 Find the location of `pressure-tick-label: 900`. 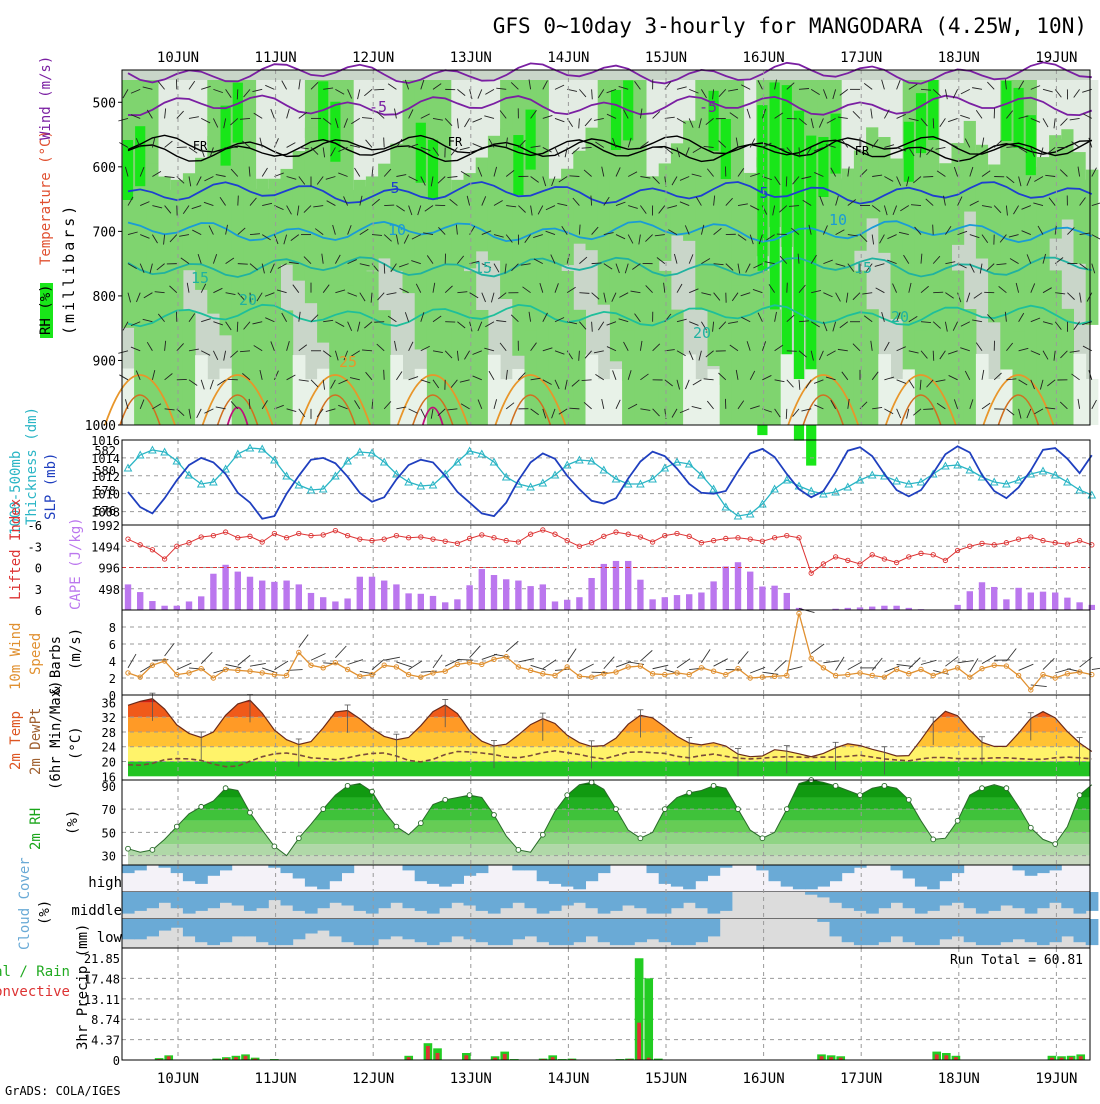

pressure-tick-label: 900 is located at coordinates (104, 361).